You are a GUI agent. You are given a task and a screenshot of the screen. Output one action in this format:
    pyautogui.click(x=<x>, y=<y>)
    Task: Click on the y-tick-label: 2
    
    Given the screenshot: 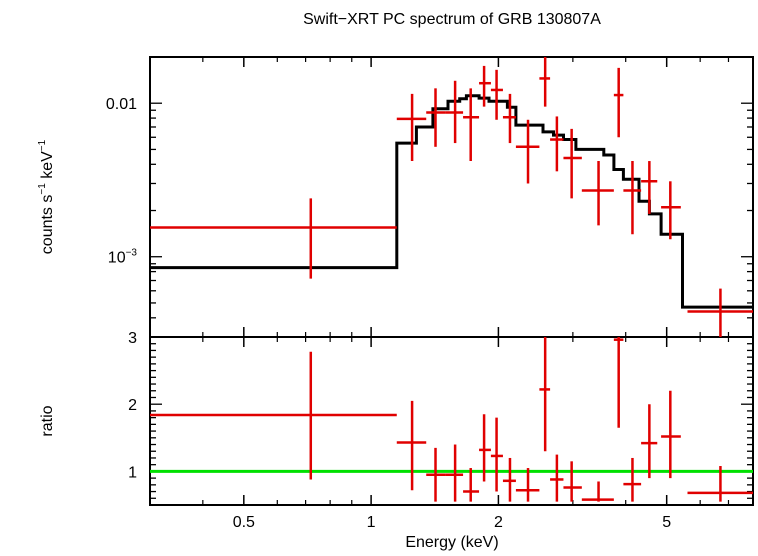 What is the action you would take?
    pyautogui.click(x=132, y=405)
    